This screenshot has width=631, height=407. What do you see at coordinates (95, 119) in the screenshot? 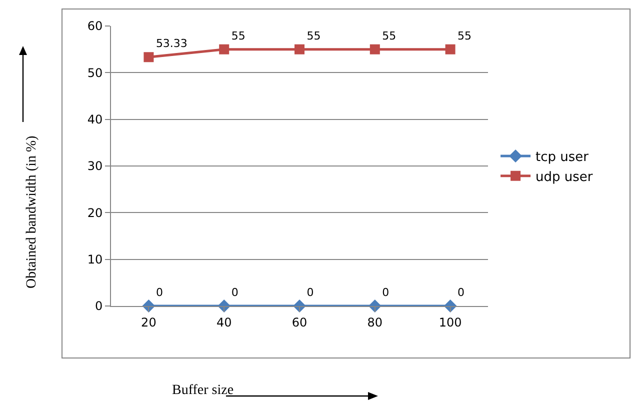
I see `y-tick-label: 40` at bounding box center [95, 119].